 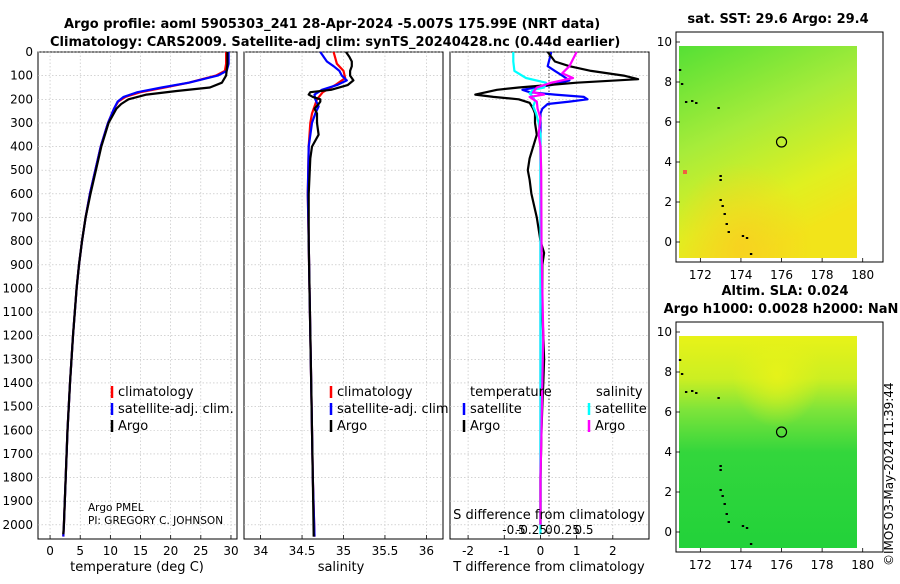 I want to click on top-tick-label: 0.25, so click(x=566, y=530).